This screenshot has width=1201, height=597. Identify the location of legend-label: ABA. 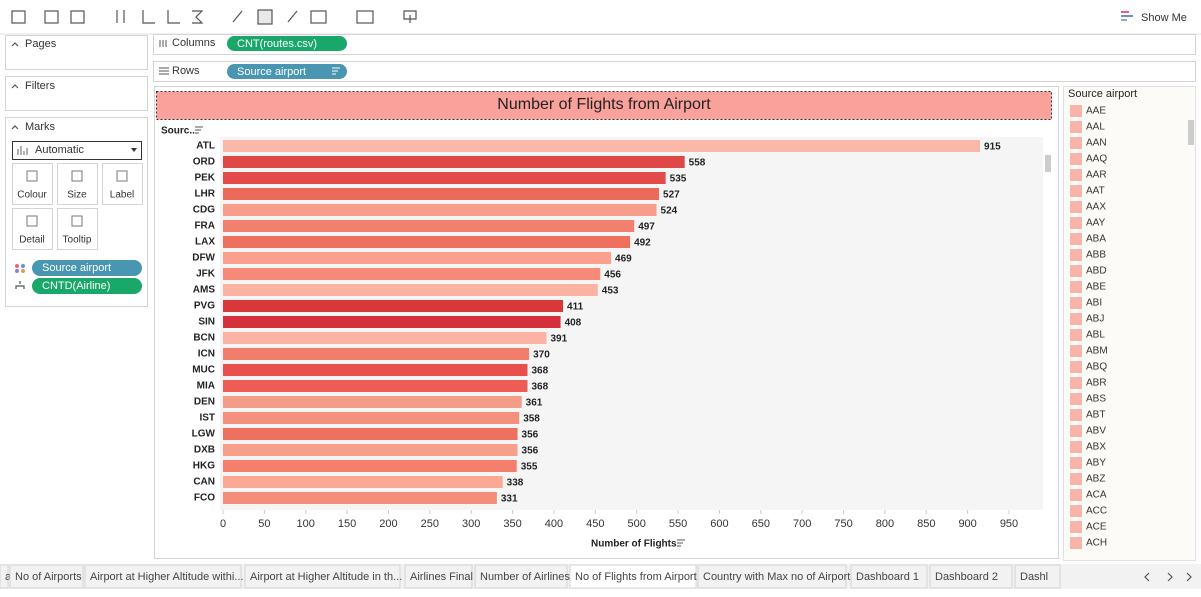
(1096, 239).